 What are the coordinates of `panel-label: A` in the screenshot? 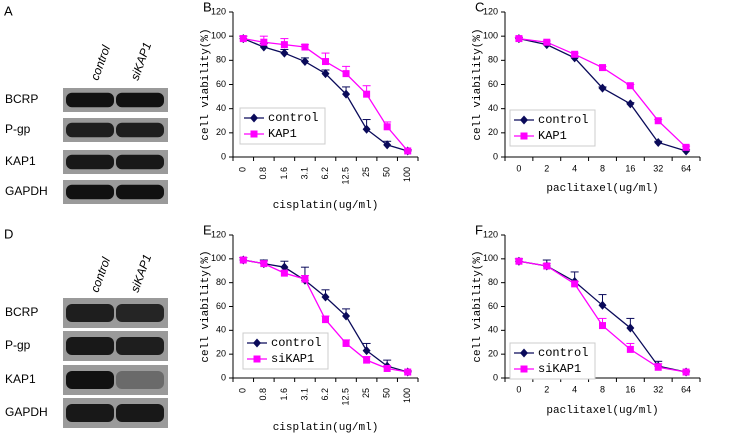 It's located at (8, 10).